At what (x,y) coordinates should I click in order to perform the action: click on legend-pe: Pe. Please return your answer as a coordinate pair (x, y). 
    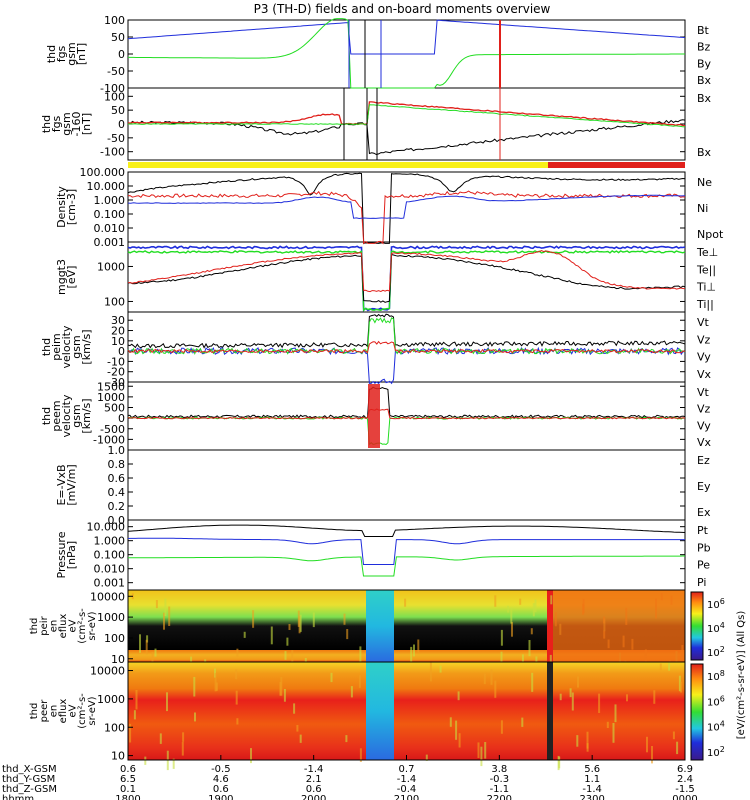
    Looking at the image, I should click on (703, 565).